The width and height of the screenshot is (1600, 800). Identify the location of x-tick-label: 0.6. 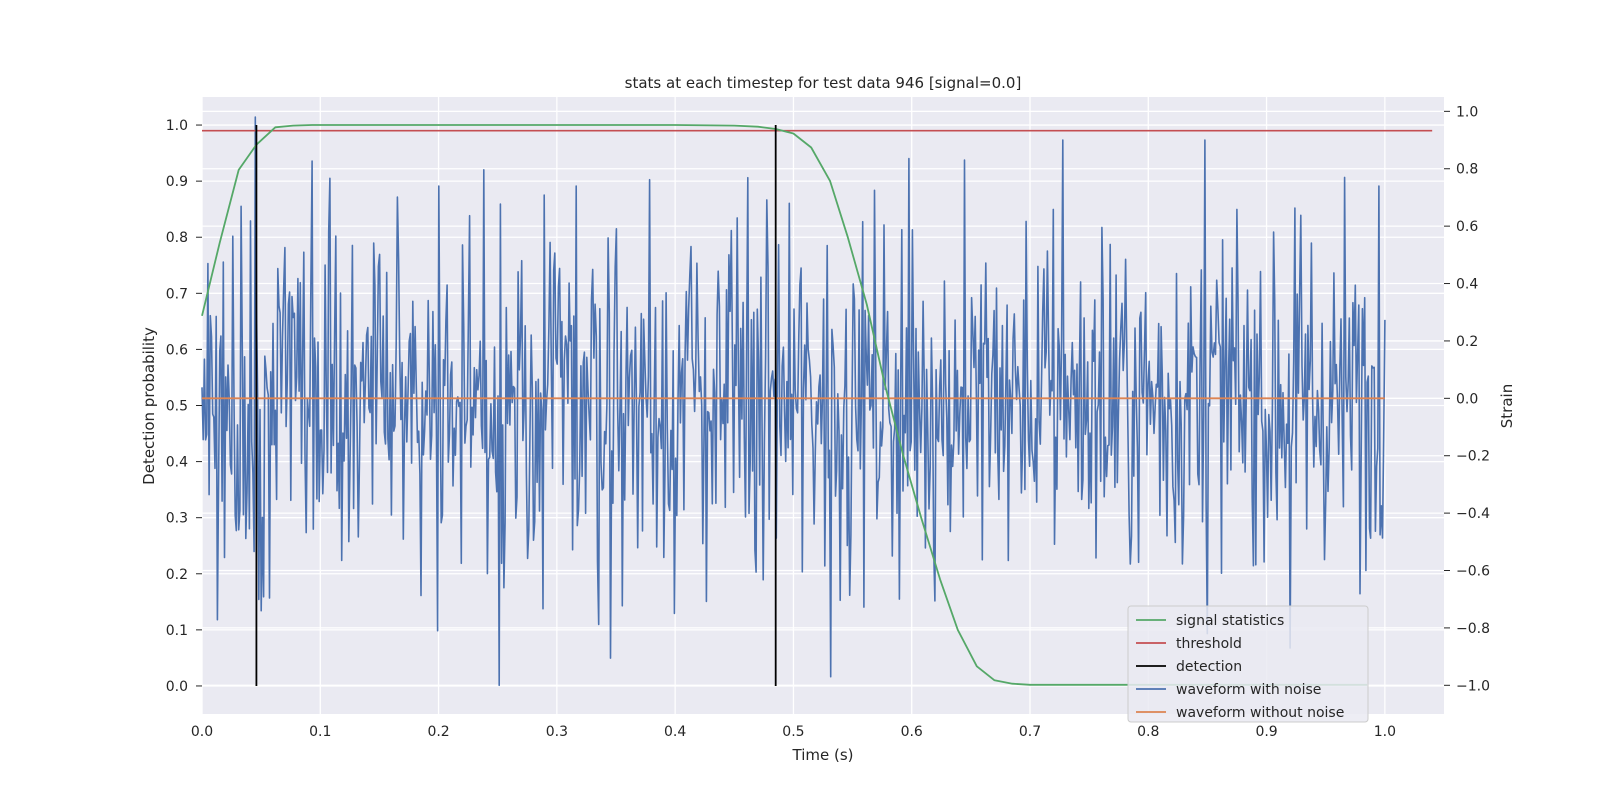
(912, 732).